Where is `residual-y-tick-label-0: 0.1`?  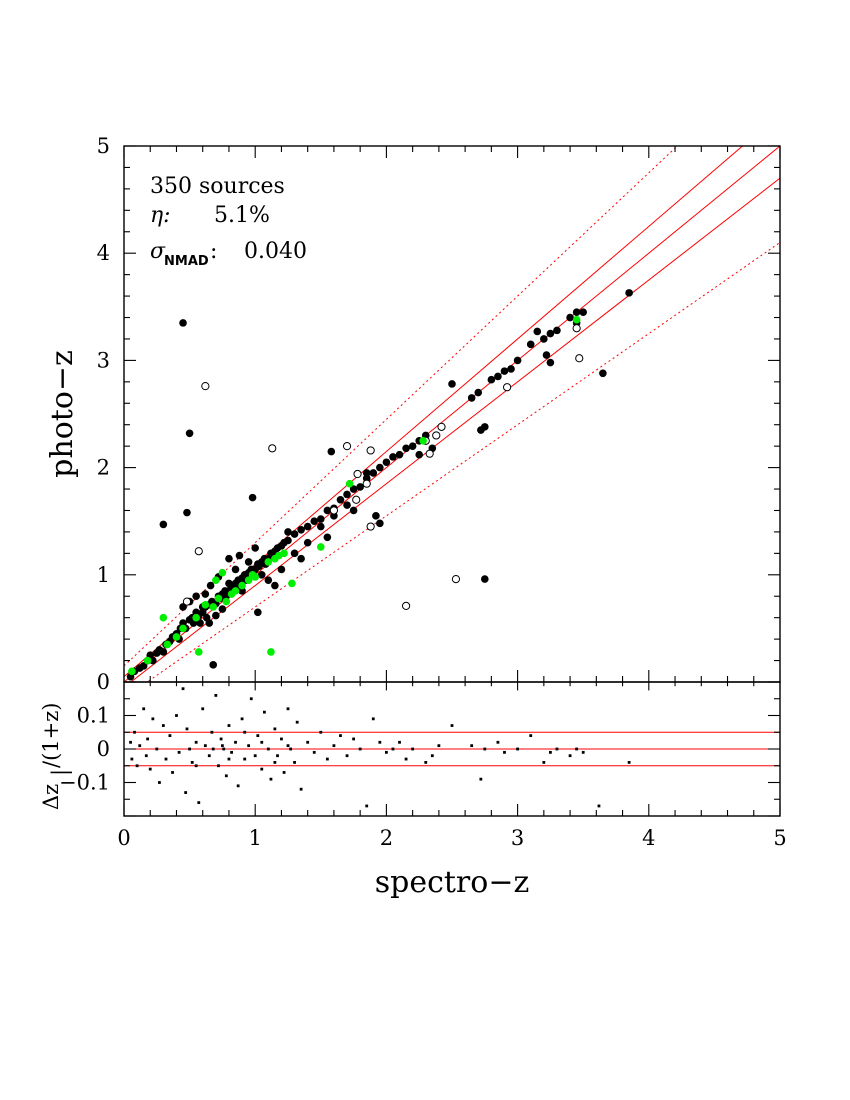
residual-y-tick-label-0: 0.1 is located at coordinates (93, 716).